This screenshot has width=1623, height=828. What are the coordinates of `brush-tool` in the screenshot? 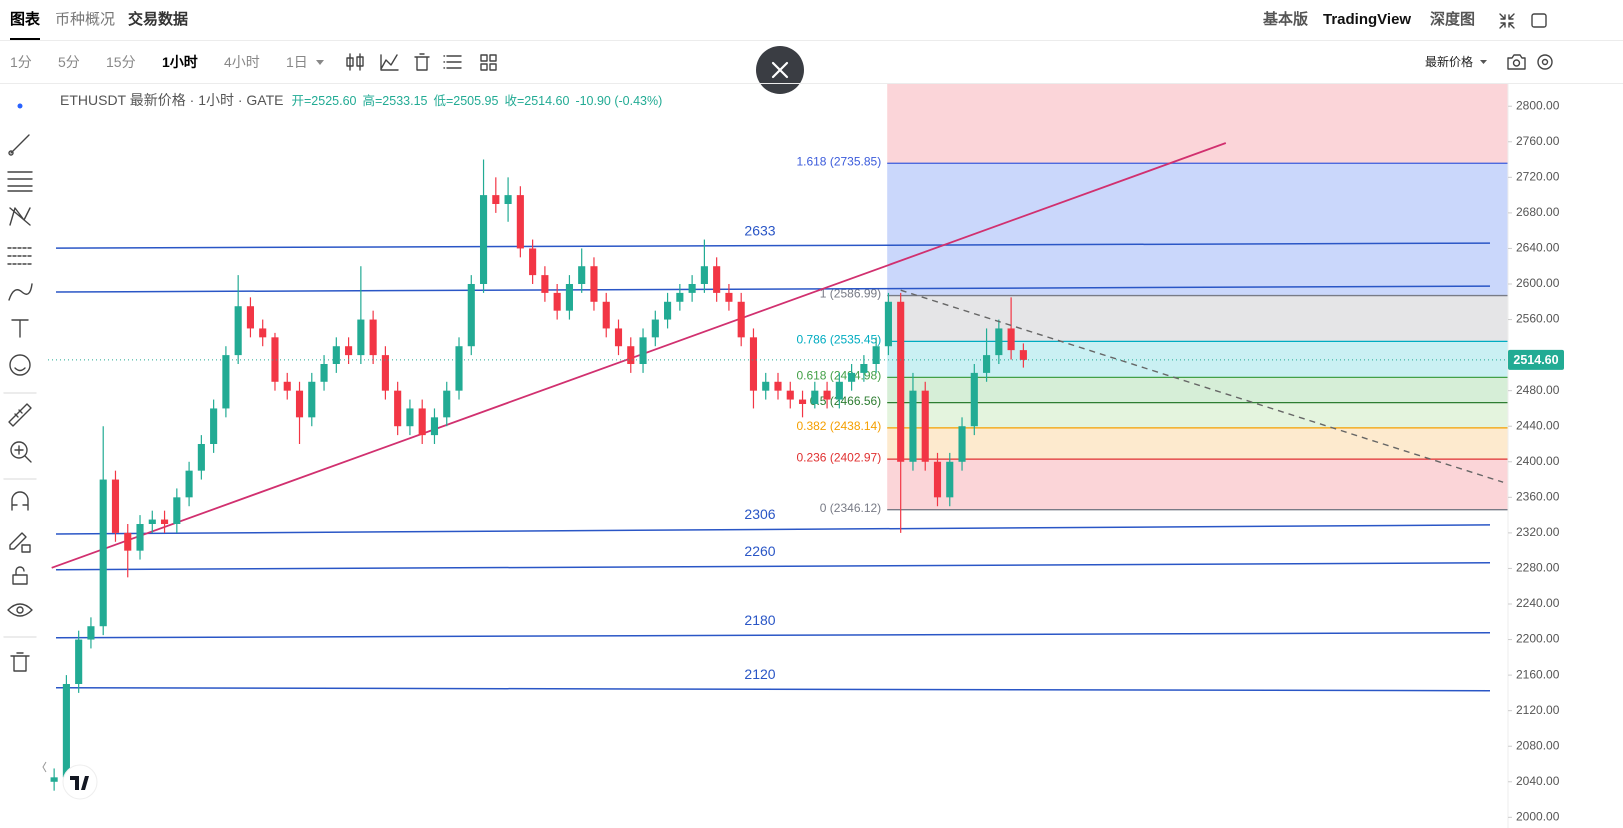 It's located at (20, 292).